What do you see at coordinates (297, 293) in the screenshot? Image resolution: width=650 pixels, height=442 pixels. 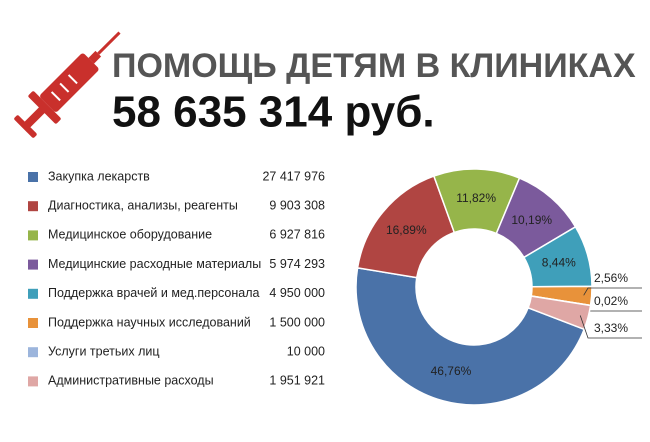 I see `legend-amount: 4 950 000` at bounding box center [297, 293].